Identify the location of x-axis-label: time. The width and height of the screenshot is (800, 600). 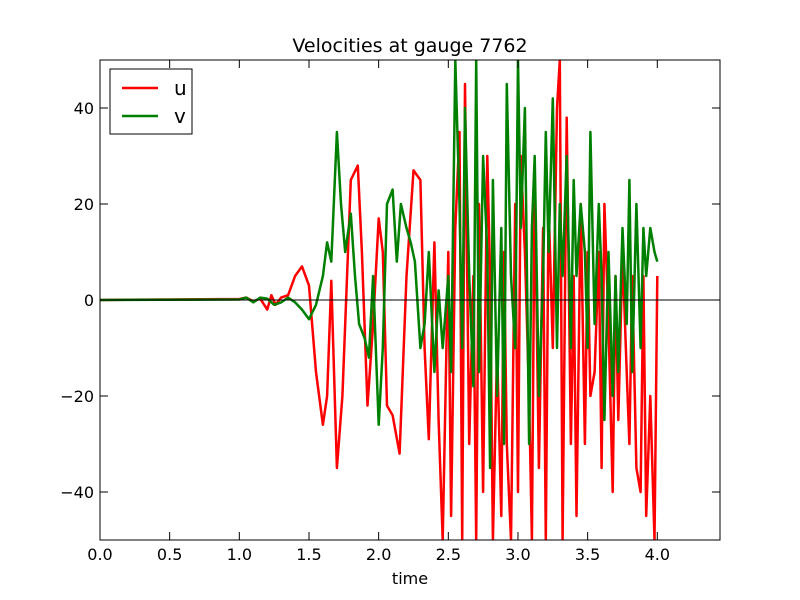
(410, 578).